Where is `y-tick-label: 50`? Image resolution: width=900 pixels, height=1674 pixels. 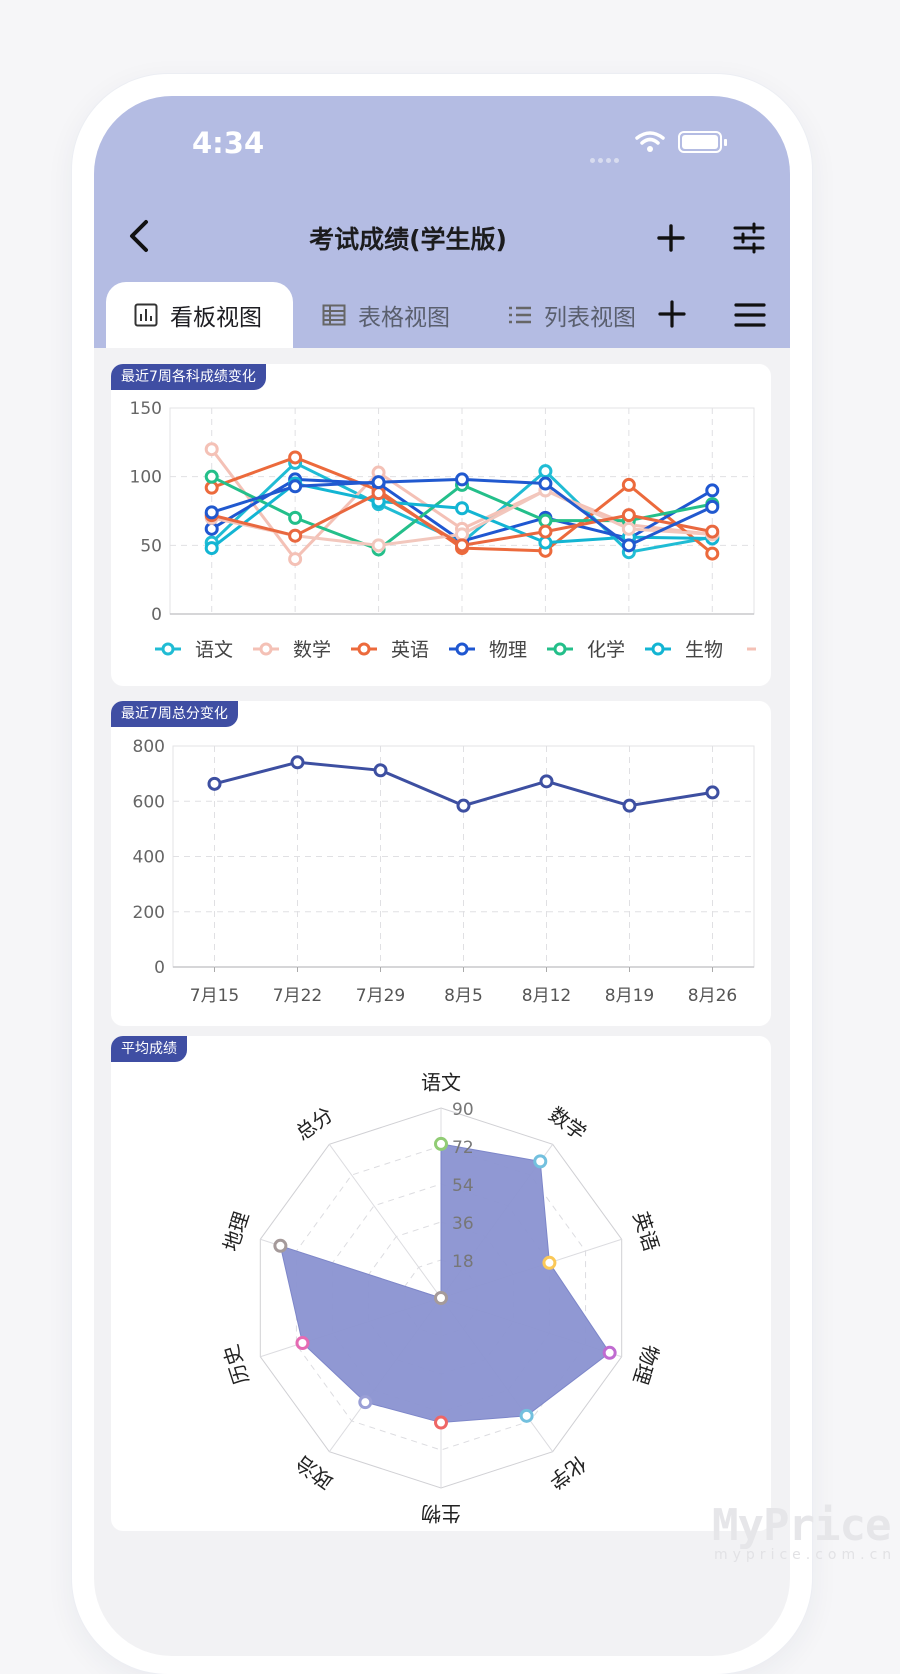
y-tick-label: 50 is located at coordinates (151, 546).